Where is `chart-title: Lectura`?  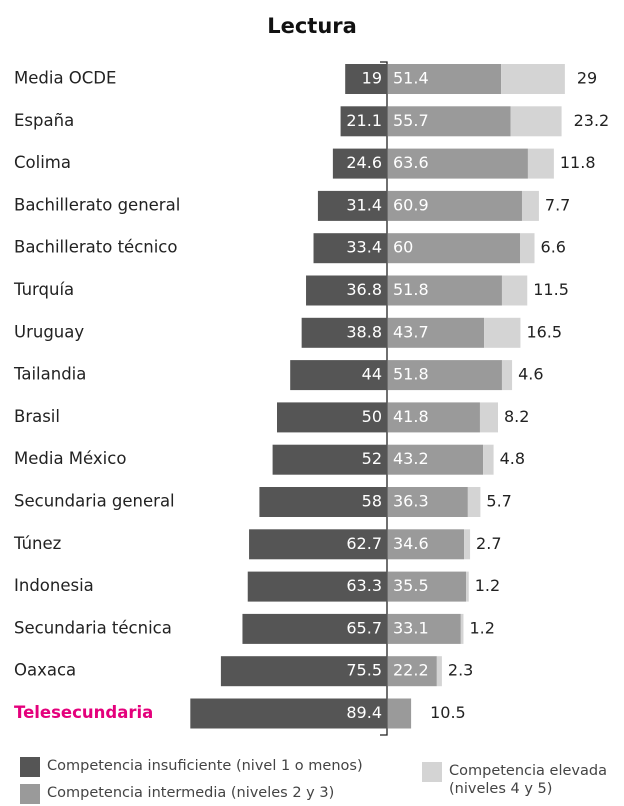 chart-title: Lectura is located at coordinates (312, 26).